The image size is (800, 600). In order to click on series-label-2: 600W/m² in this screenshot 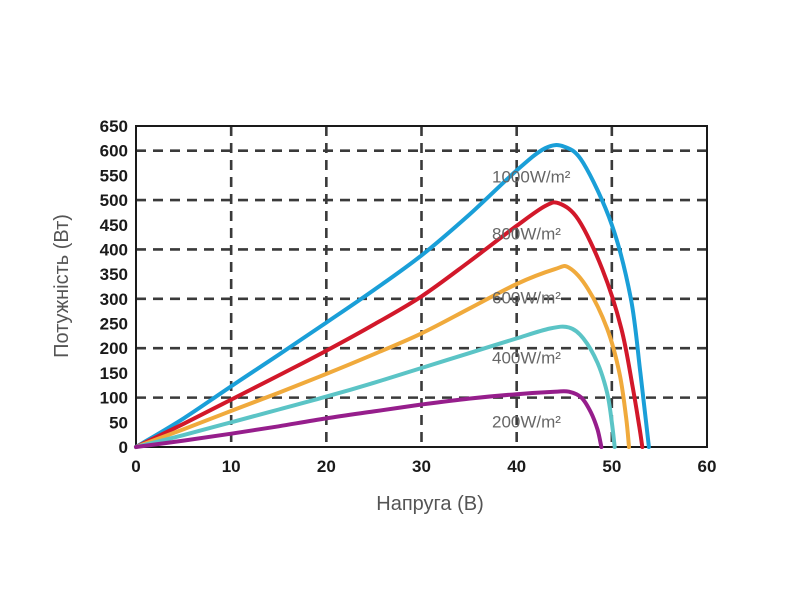, I will do `click(526, 298)`.